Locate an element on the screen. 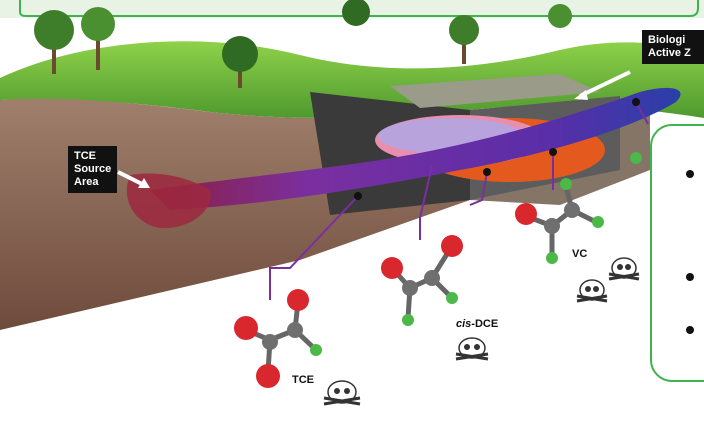 Image resolution: width=704 pixels, height=423 pixels. vc-label: VC is located at coordinates (580, 254).